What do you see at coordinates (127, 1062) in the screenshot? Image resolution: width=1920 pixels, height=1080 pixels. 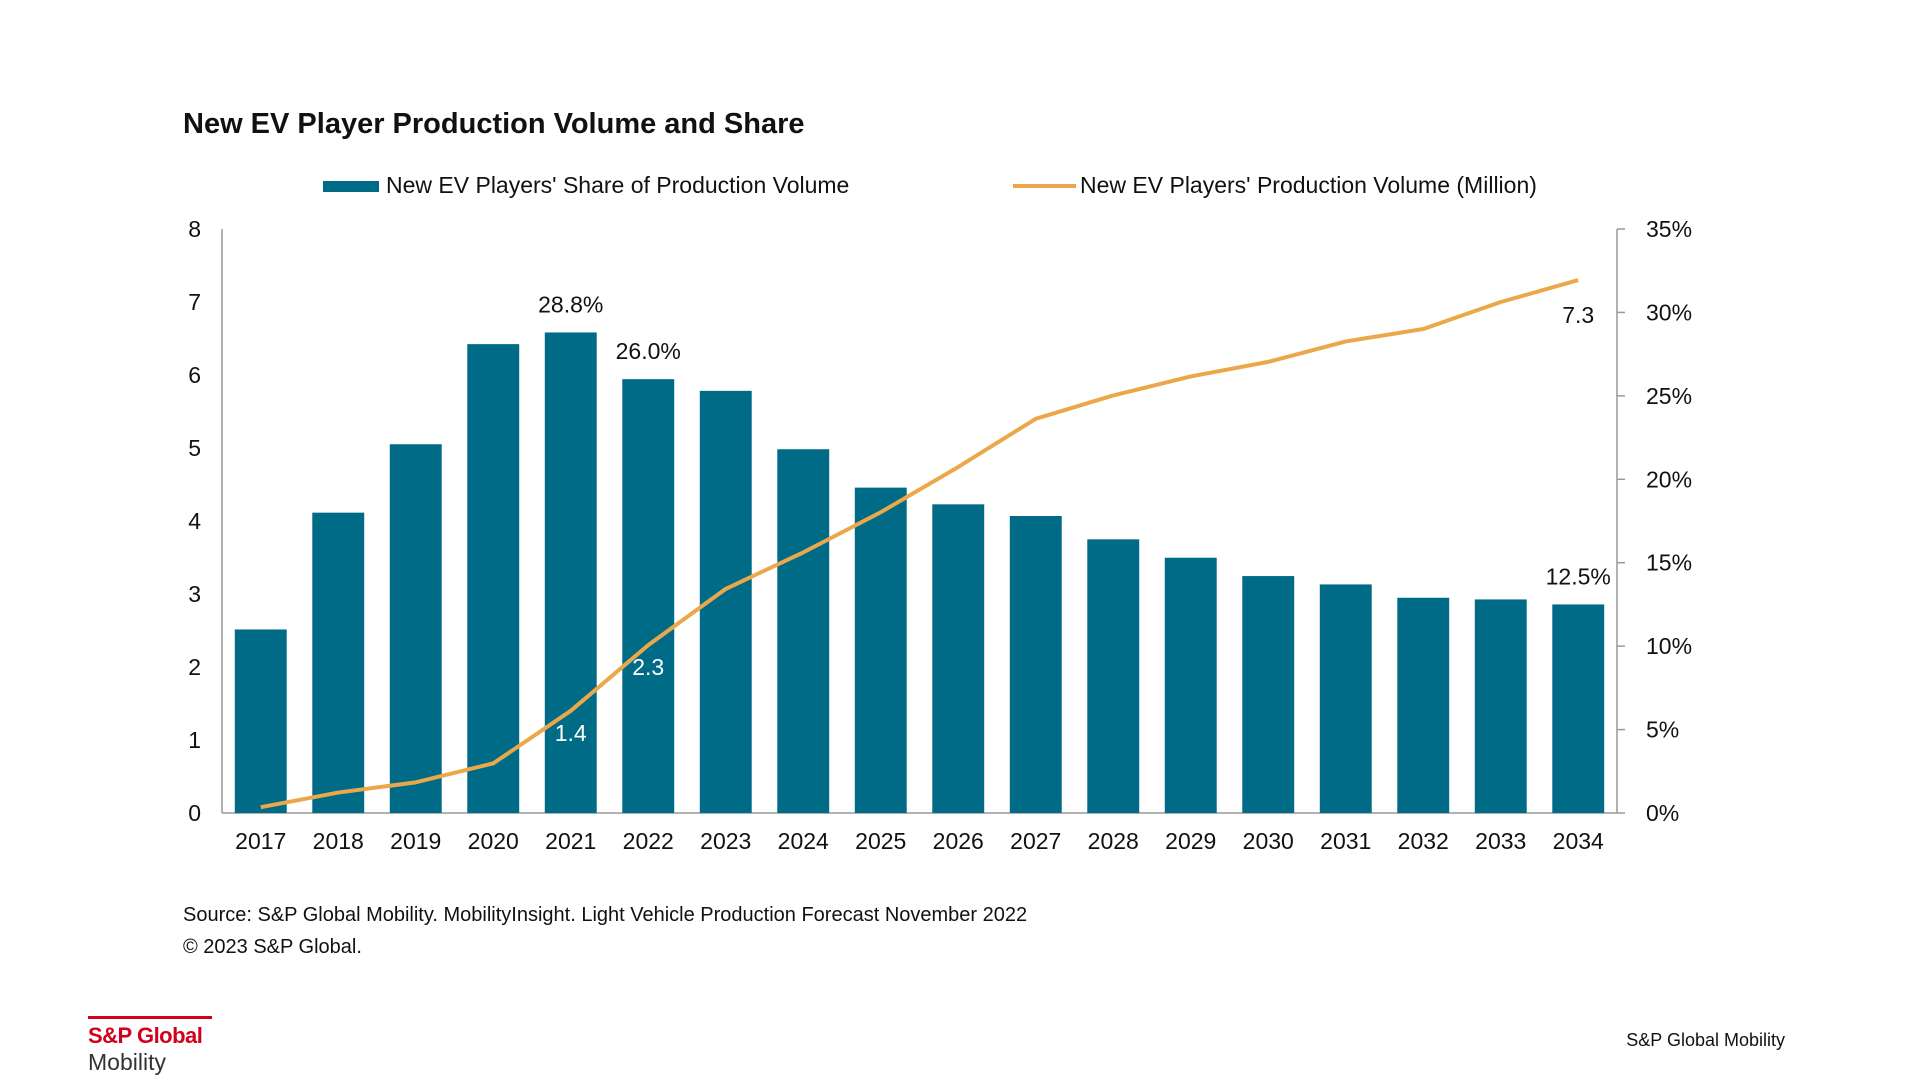 I see `logo-subtitle: Mobility` at bounding box center [127, 1062].